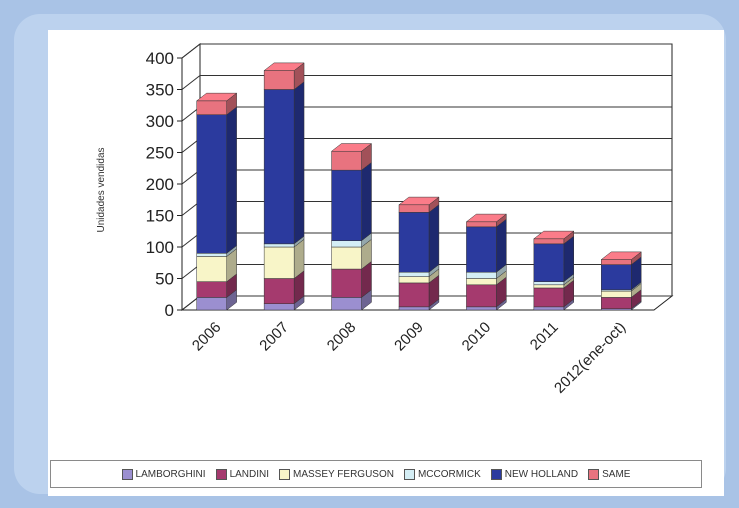 The height and width of the screenshot is (508, 739). Describe the element at coordinates (160, 90) in the screenshot. I see `y-tick-label: 350` at that location.